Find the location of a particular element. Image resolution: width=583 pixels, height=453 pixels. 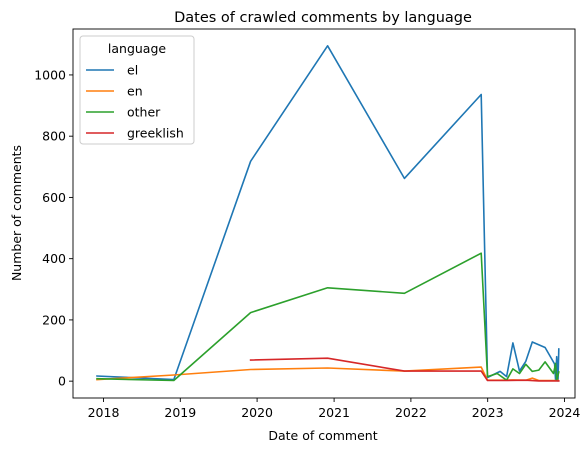

y-tick-label: 800 is located at coordinates (54, 136).